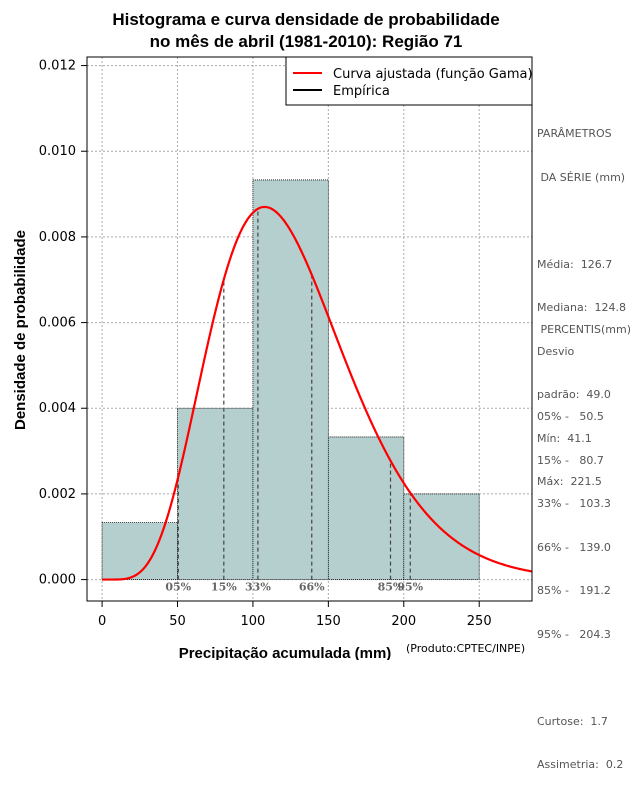 The image size is (640, 787). Describe the element at coordinates (57, 494) in the screenshot. I see `y-tick-label-1: 0.002` at that location.